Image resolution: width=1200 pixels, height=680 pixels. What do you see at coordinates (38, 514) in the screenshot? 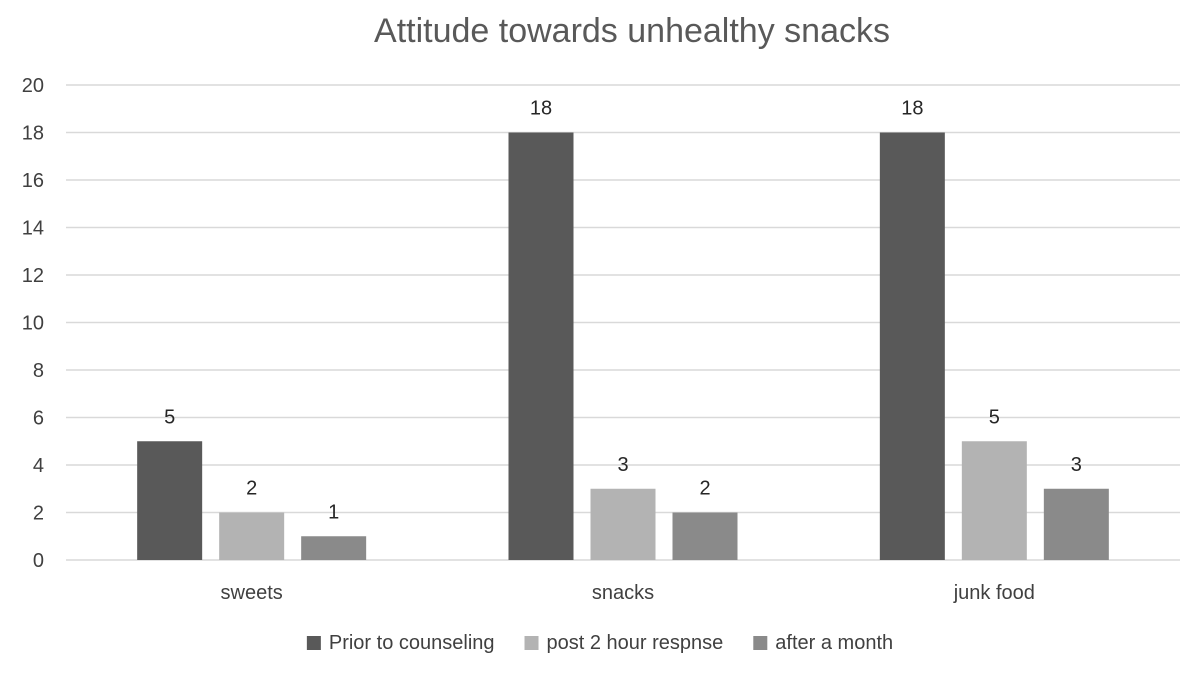
I see `y-tick-label: 2` at bounding box center [38, 514].